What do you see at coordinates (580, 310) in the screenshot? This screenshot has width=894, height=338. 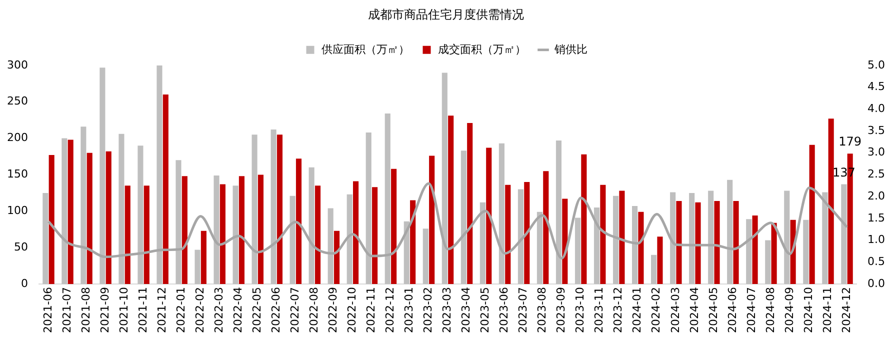 I see `x-tick-label: 2023-10` at bounding box center [580, 310].